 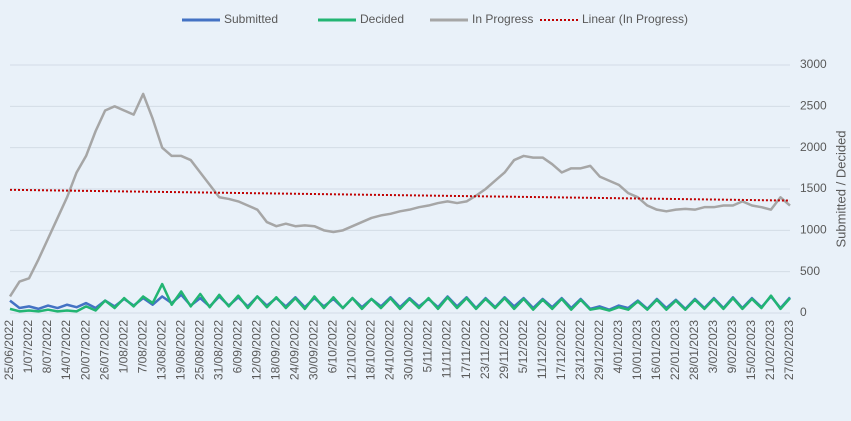 I want to click on x-tick-label: 11/12/2022, so click(x=542, y=349).